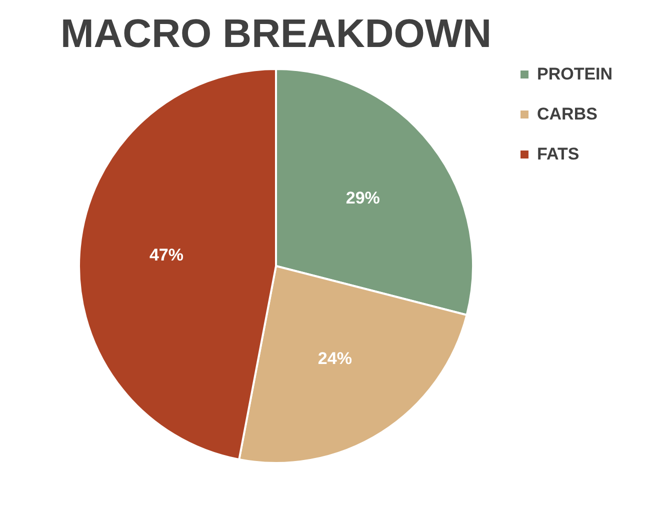 This screenshot has height=515, width=668. I want to click on data-label: 29%, so click(363, 198).